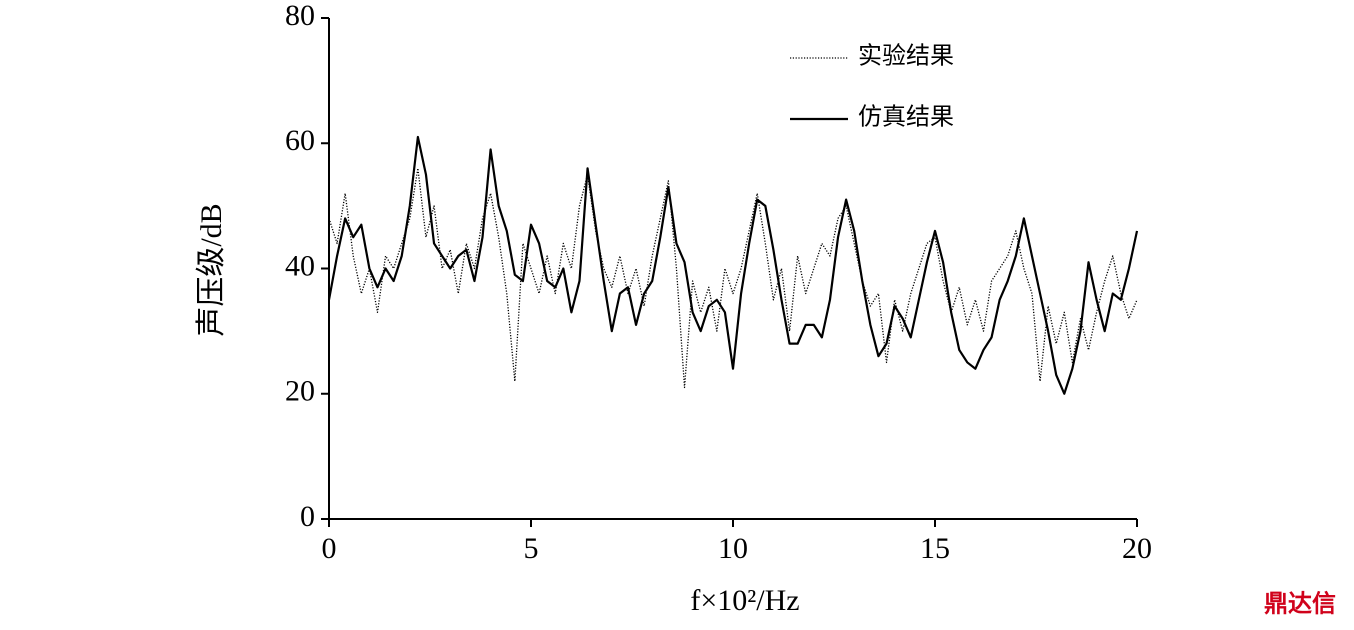 The image size is (1354, 630). What do you see at coordinates (211, 269) in the screenshot?
I see `y-axis-label: 声压级/dB` at bounding box center [211, 269].